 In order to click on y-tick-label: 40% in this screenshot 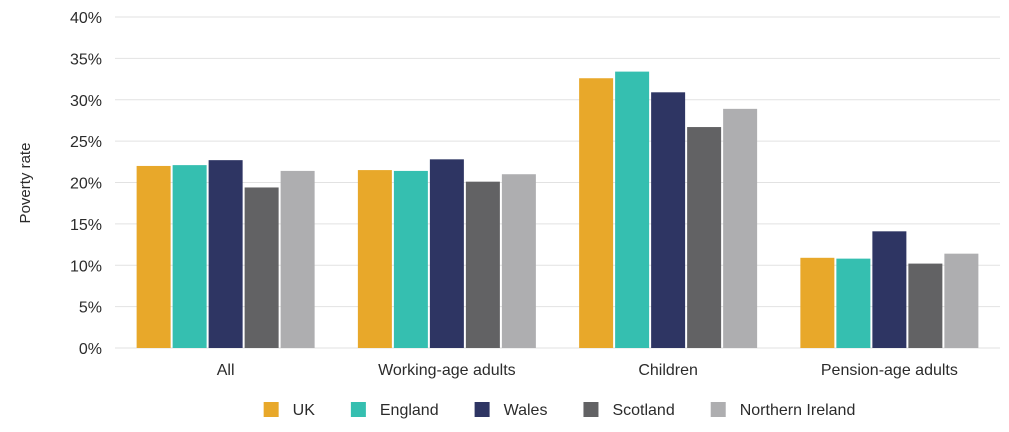, I will do `click(86, 18)`.